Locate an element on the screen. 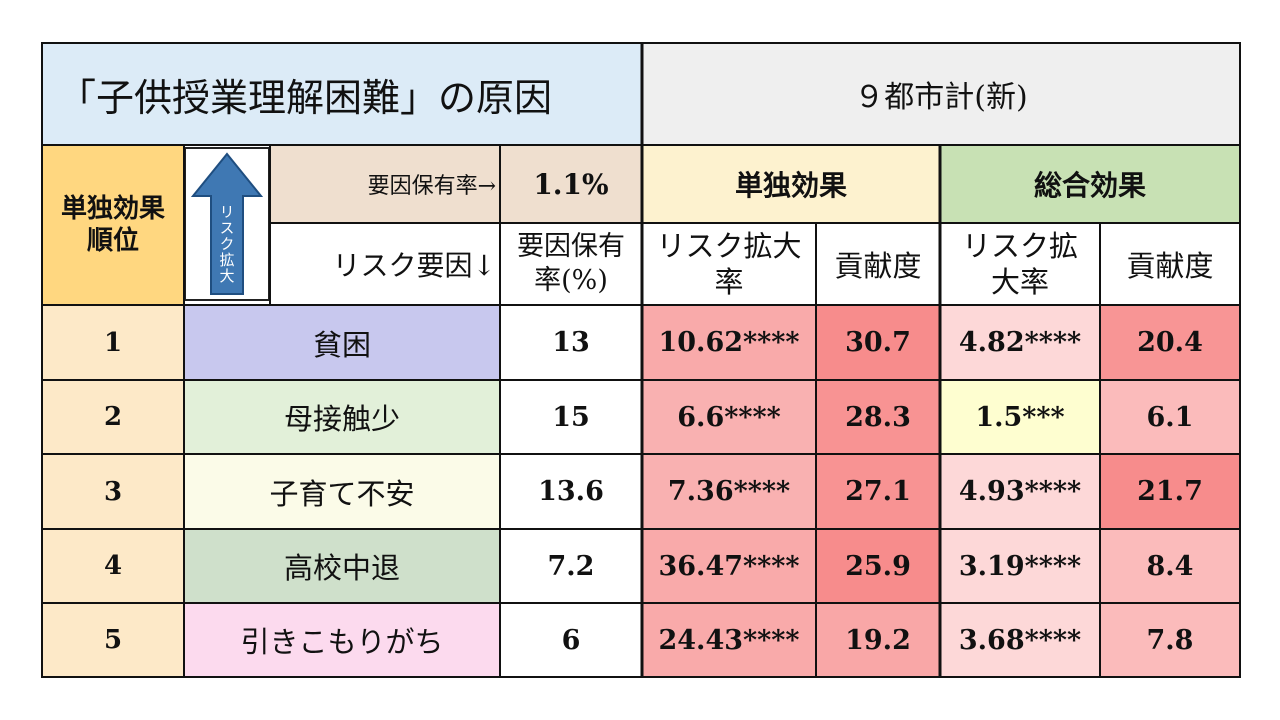 The width and height of the screenshot is (1280, 720). total-effect-header: 総合効果 is located at coordinates (1090, 184).